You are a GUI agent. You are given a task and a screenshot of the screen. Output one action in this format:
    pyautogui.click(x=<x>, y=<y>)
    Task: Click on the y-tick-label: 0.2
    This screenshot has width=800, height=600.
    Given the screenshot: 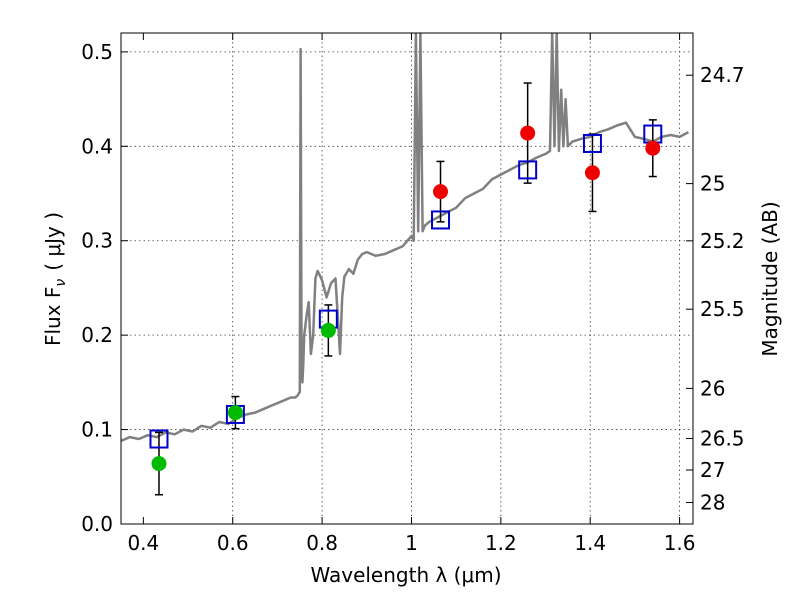 What is the action you would take?
    pyautogui.click(x=97, y=335)
    